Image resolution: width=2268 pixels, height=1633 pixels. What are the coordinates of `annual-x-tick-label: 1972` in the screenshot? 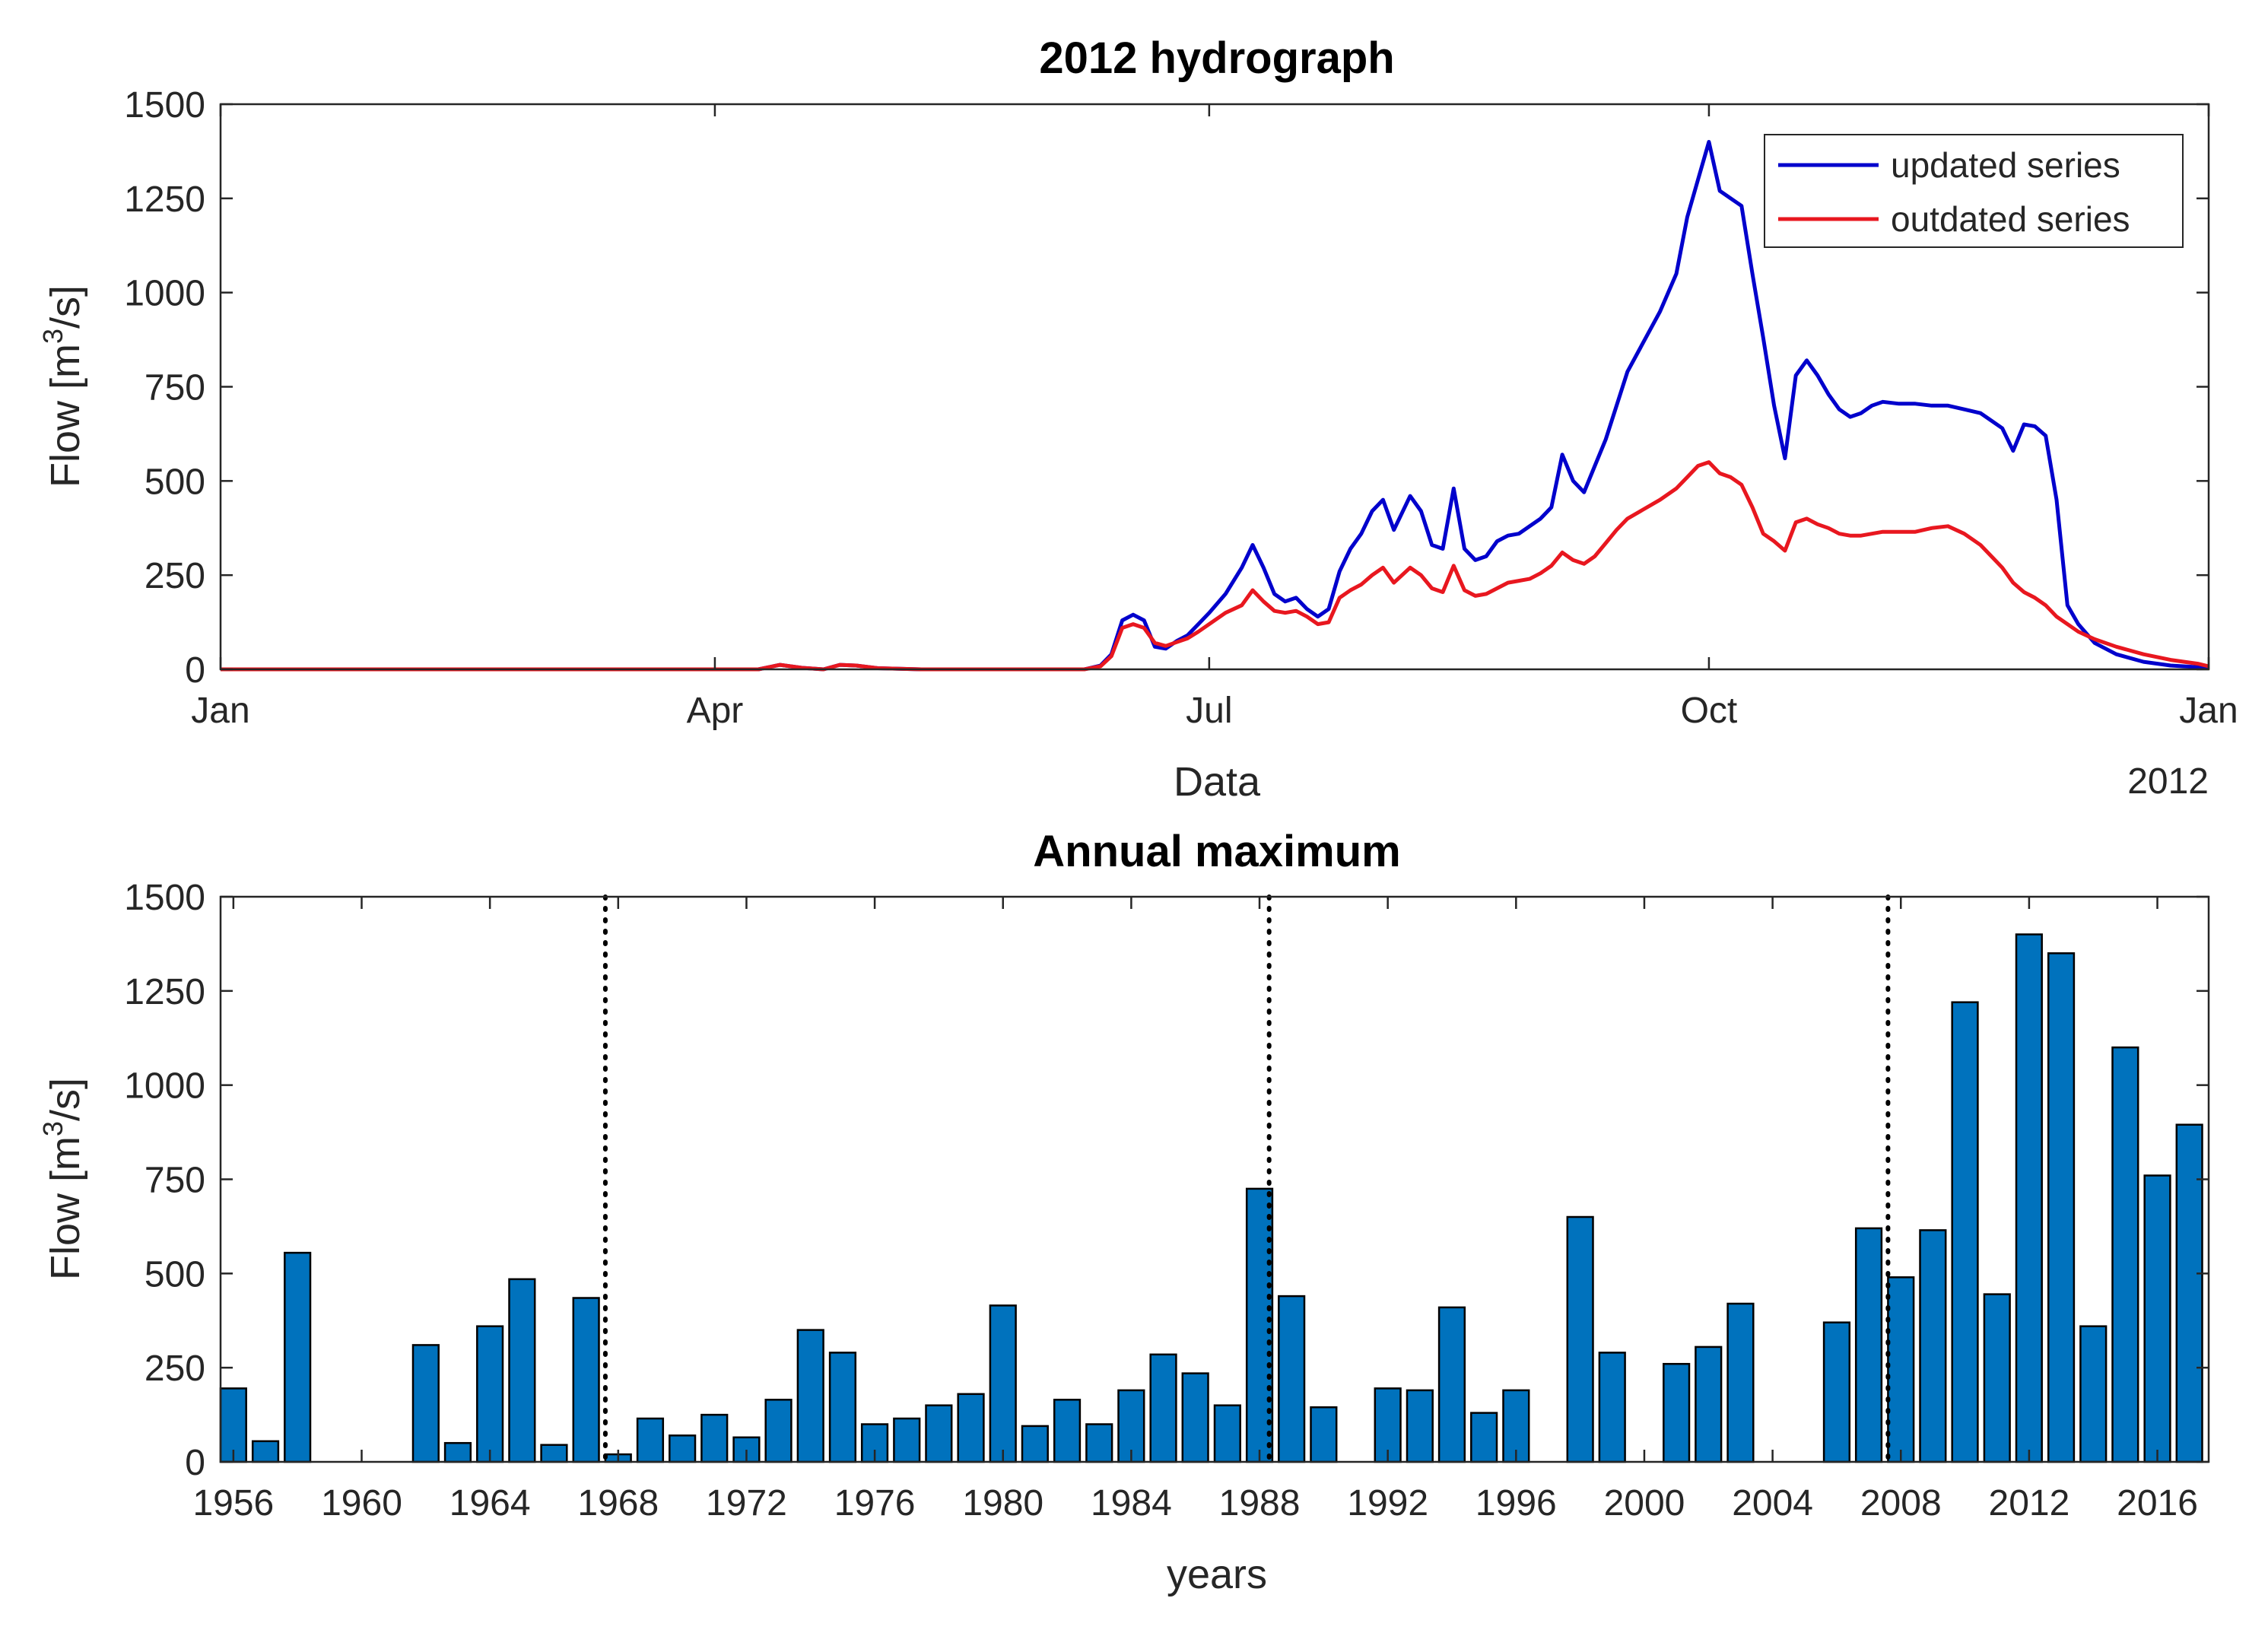 It's located at (746, 1503).